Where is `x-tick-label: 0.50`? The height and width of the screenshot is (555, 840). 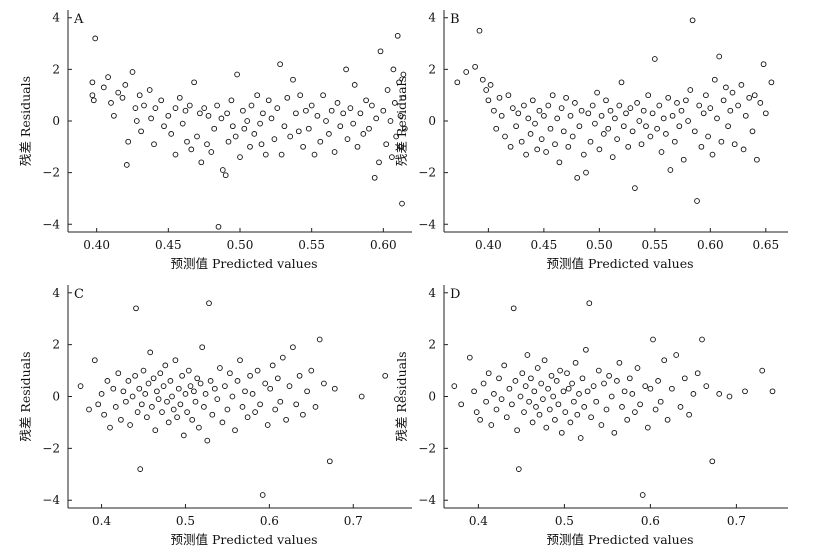 x-tick-label: 0.50 is located at coordinates (240, 245).